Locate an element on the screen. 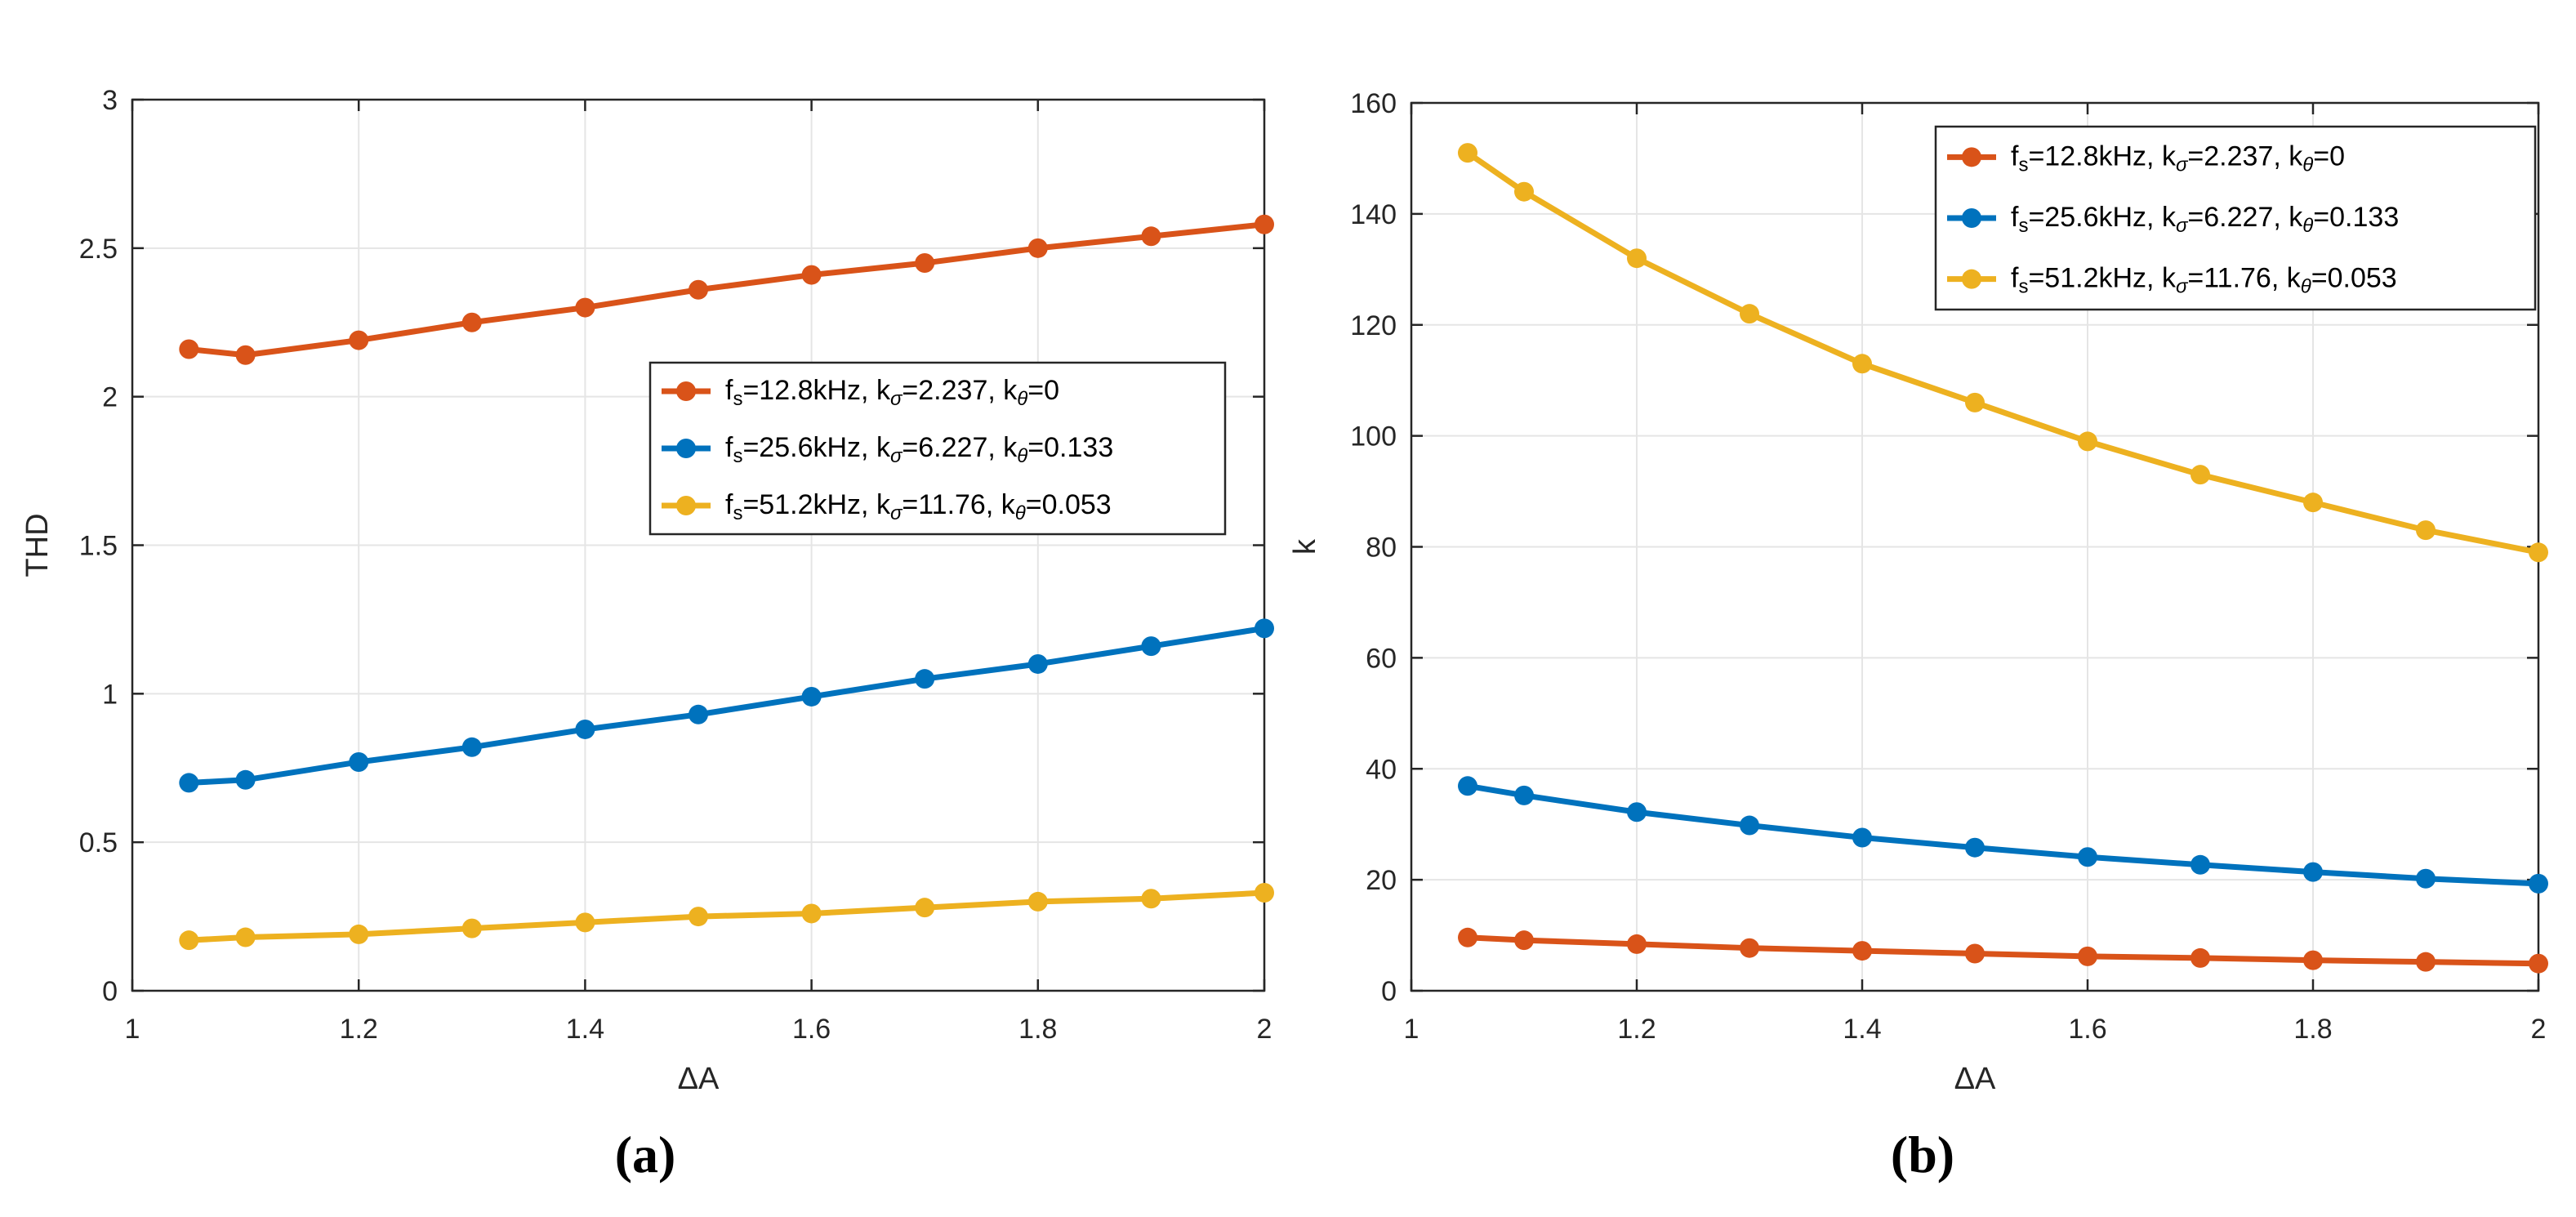 The image size is (2576, 1217). y-tick-label: 2.5 is located at coordinates (98, 249).